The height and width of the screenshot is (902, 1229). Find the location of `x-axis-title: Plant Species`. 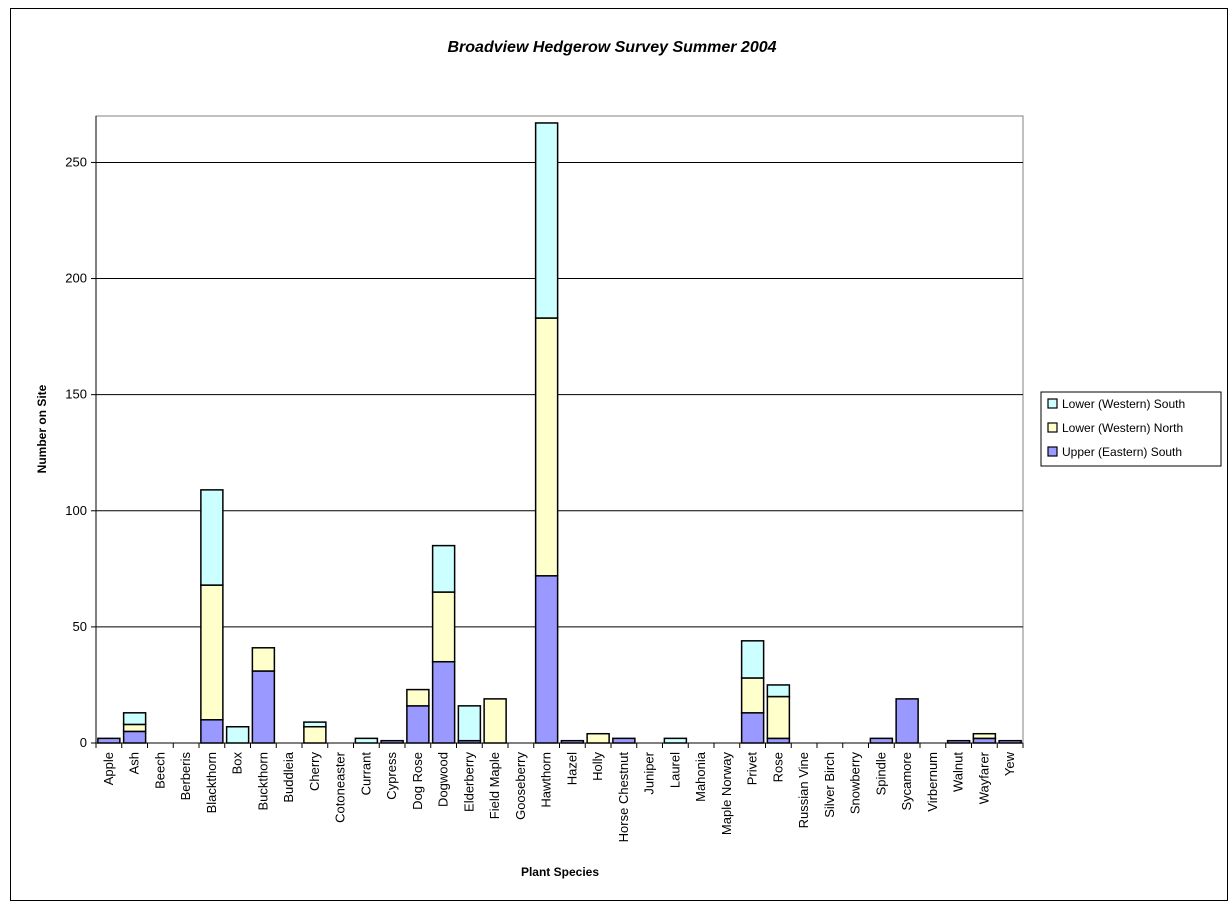

x-axis-title: Plant Species is located at coordinates (560, 872).